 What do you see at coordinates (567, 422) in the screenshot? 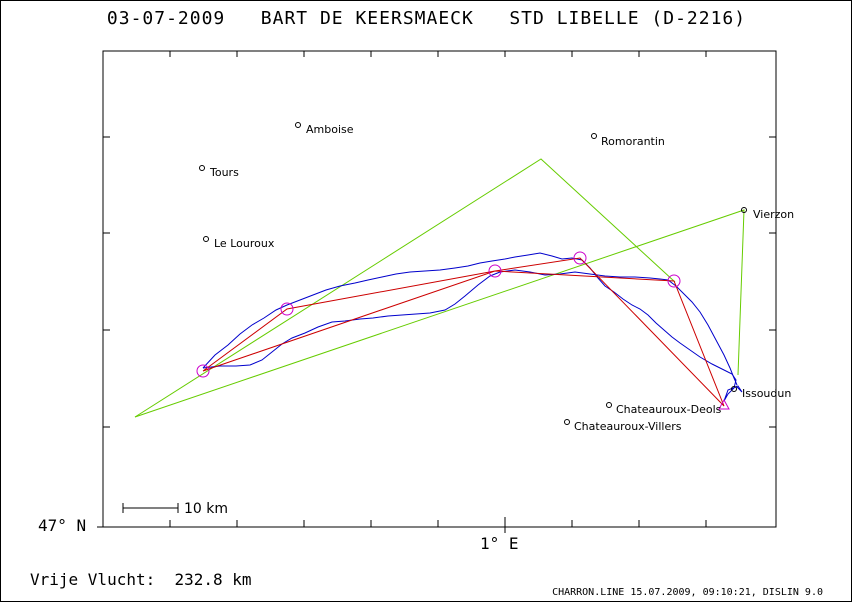
I see `place-marker-chateauroux-villers` at bounding box center [567, 422].